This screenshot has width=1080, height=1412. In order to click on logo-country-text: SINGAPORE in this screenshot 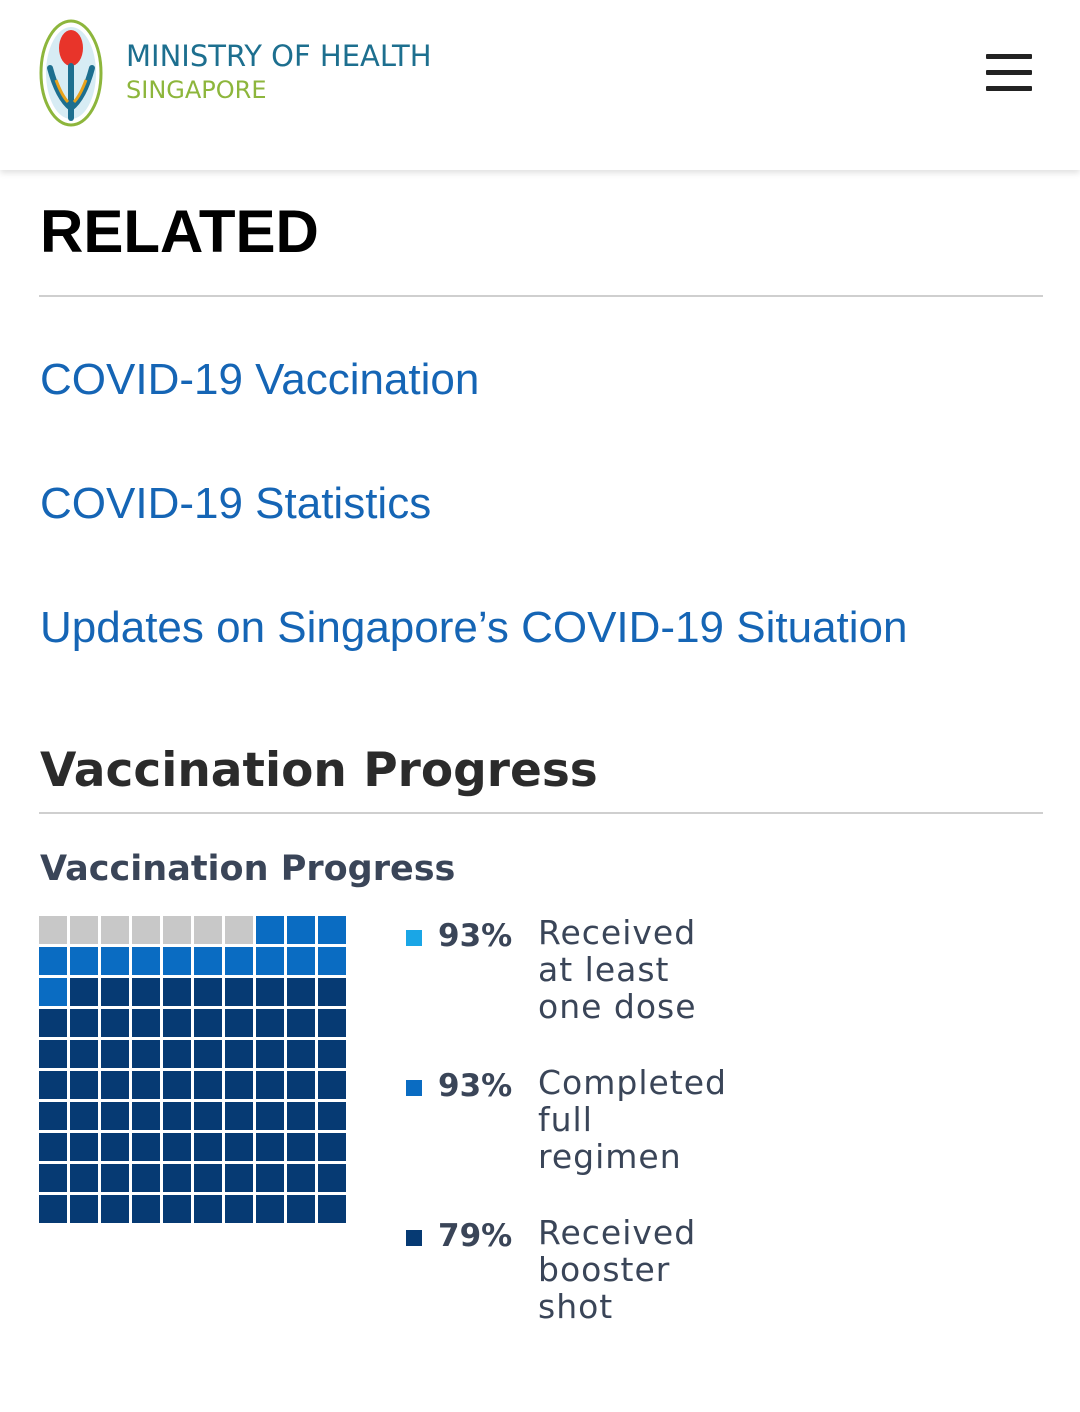, I will do `click(196, 90)`.